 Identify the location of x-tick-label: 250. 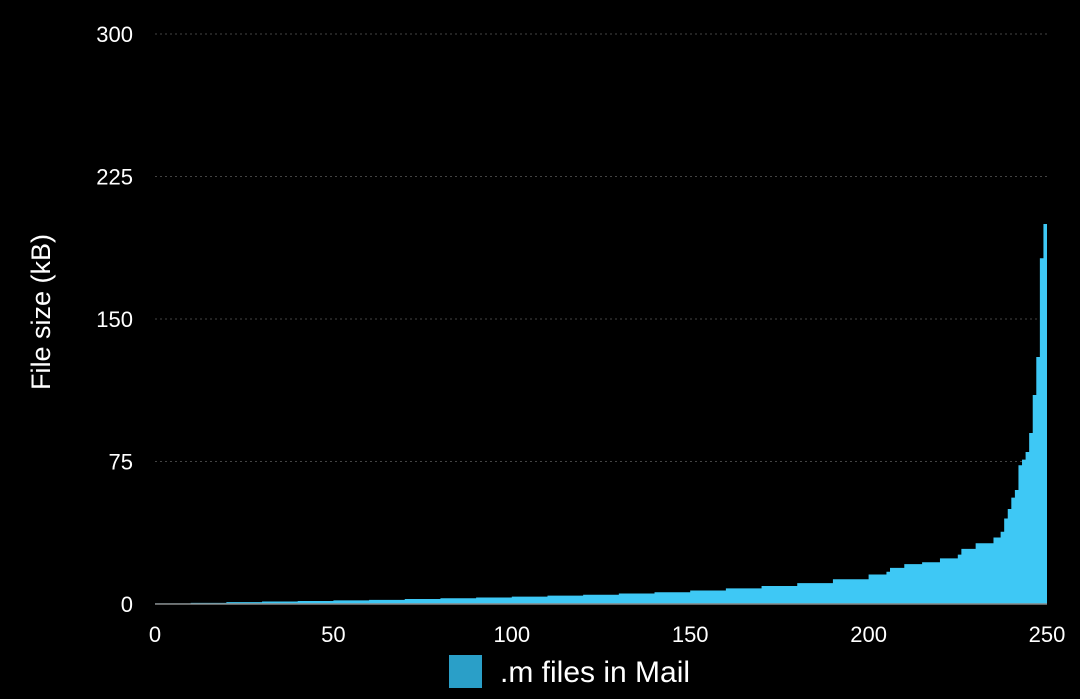
(1047, 634).